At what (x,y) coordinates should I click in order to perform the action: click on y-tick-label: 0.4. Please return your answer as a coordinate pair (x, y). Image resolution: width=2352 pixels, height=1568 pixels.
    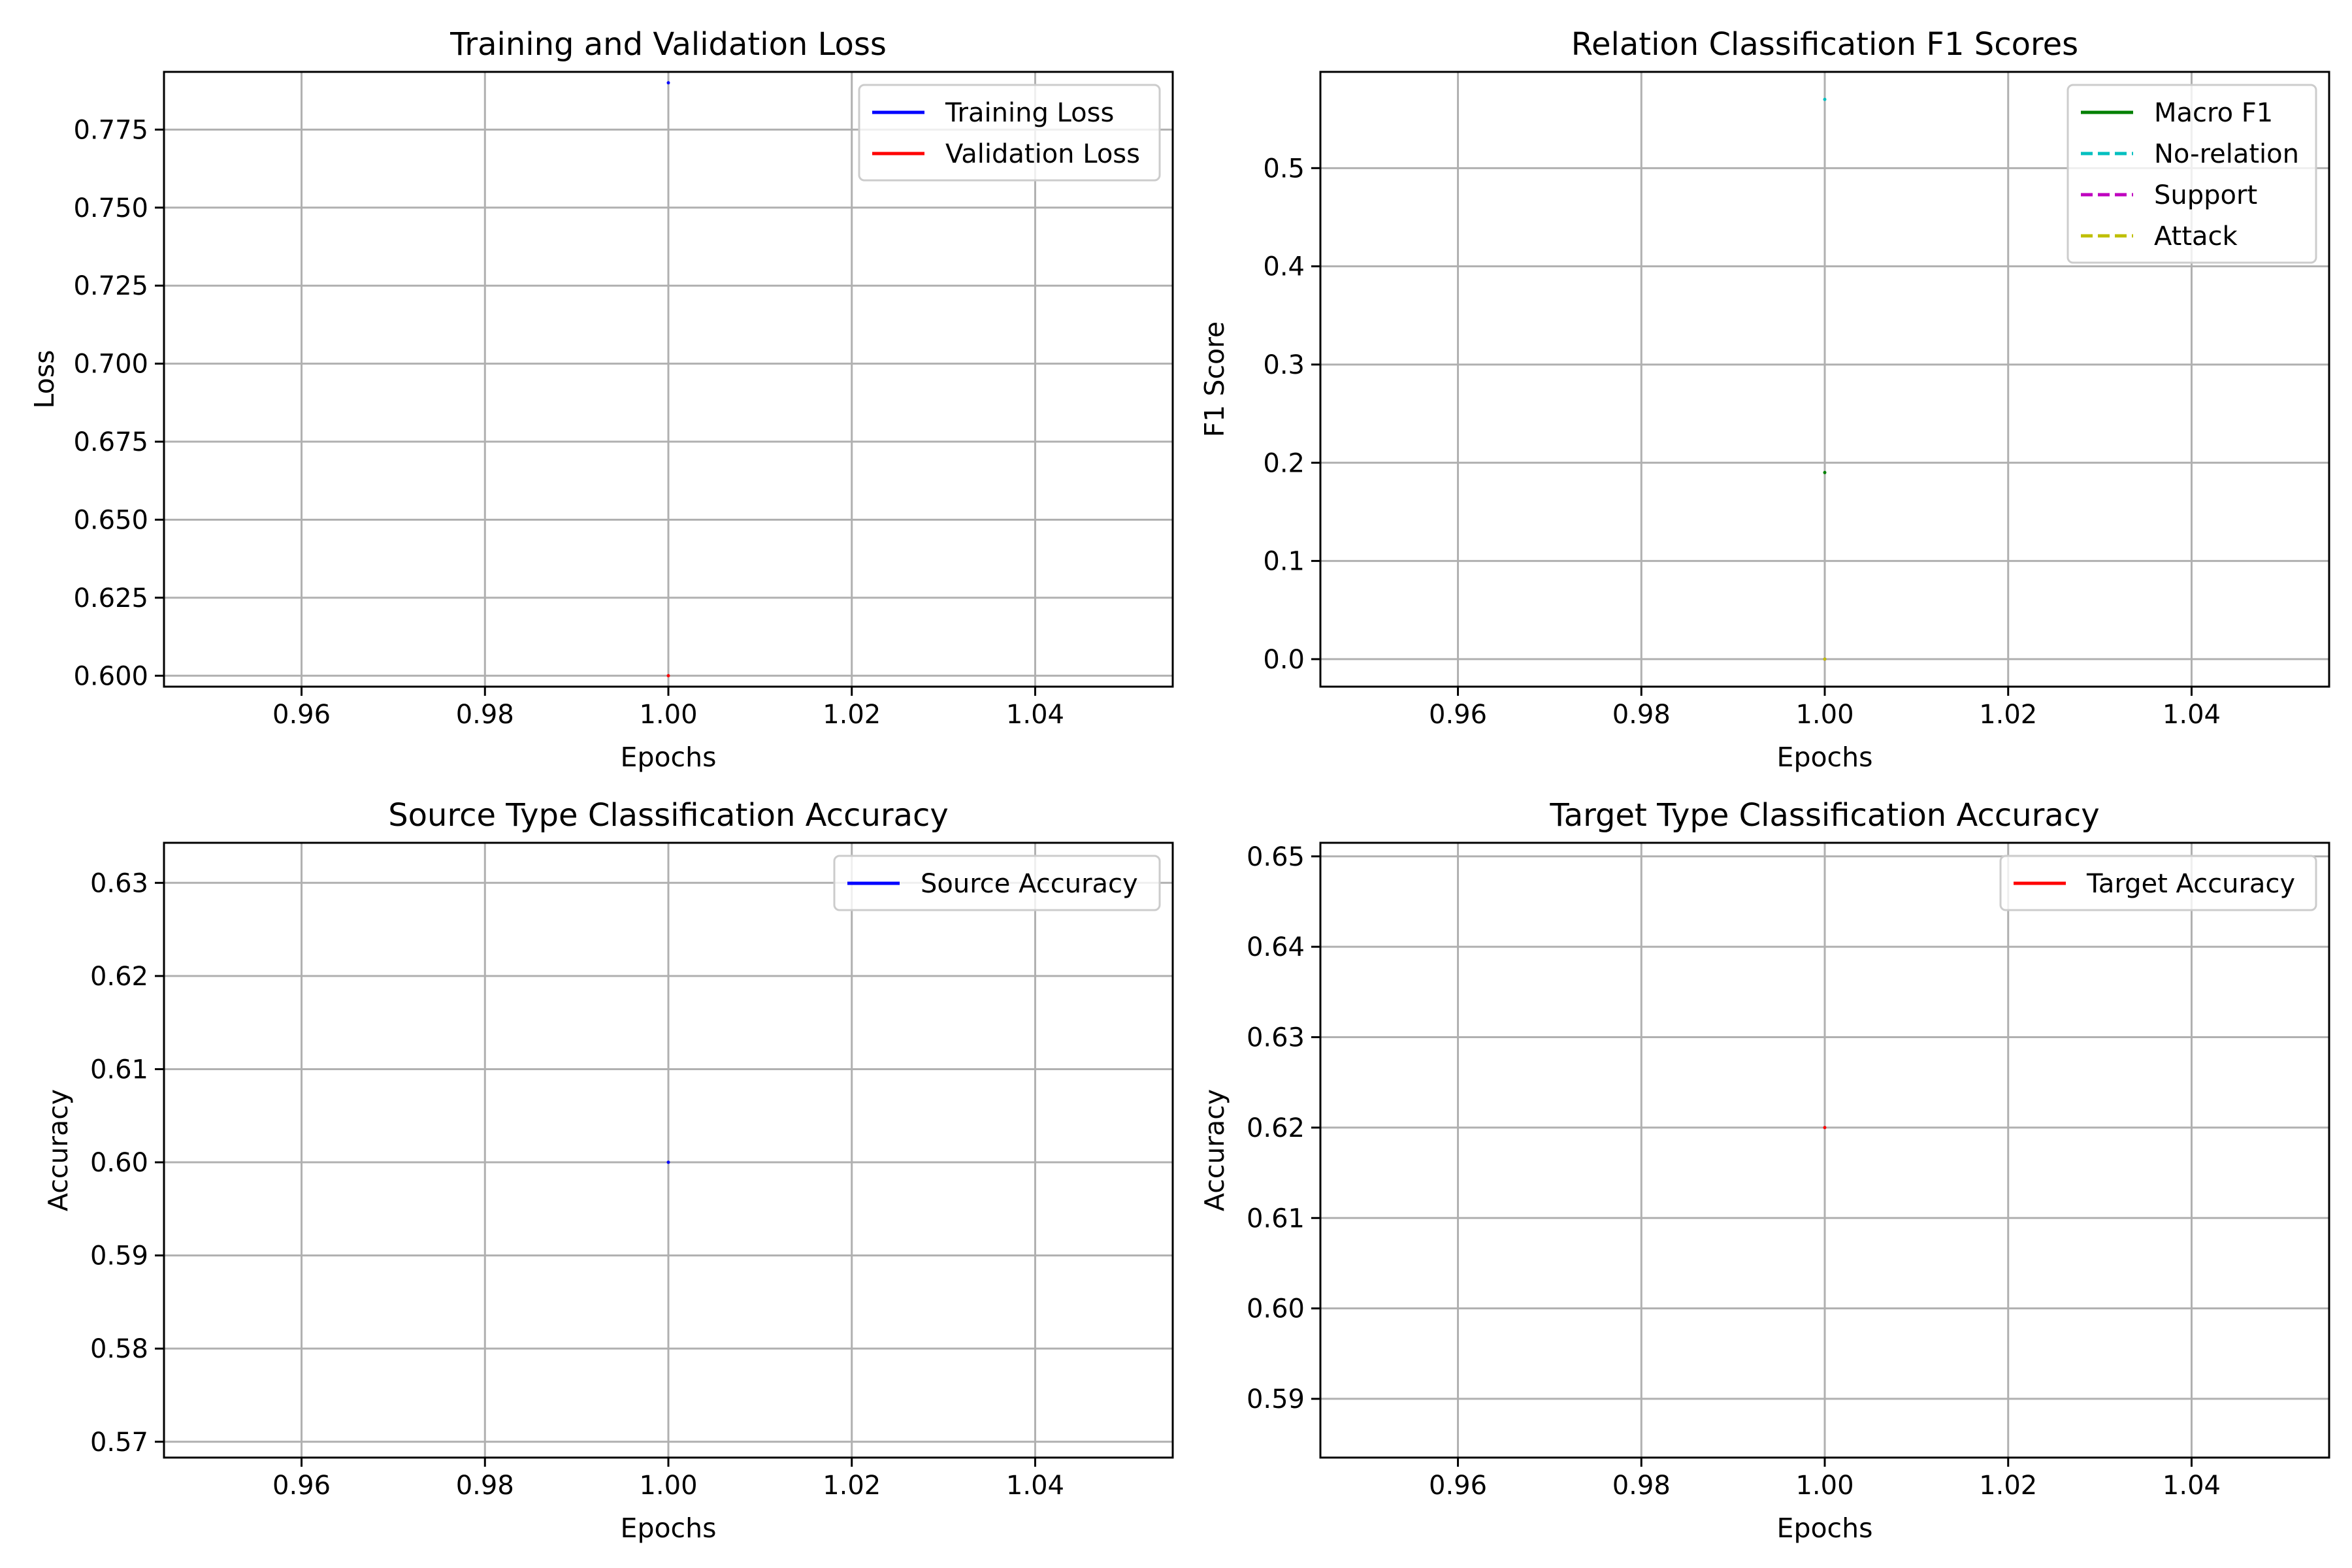
    Looking at the image, I should click on (1284, 267).